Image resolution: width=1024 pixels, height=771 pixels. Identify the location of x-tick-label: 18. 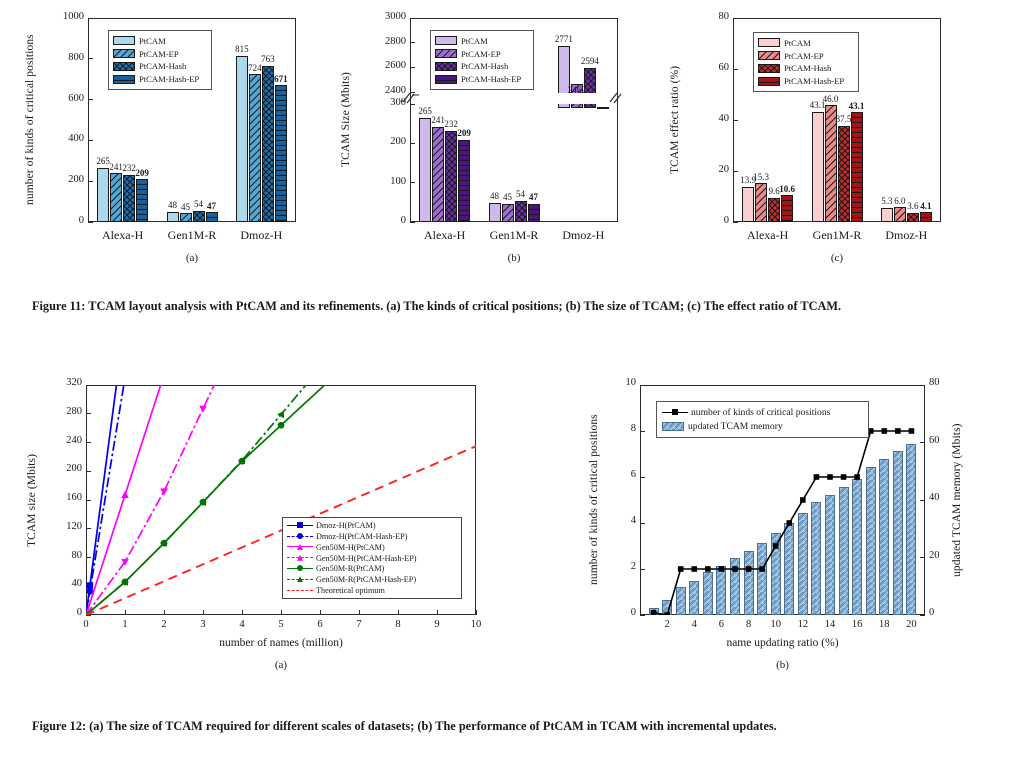
(884, 624).